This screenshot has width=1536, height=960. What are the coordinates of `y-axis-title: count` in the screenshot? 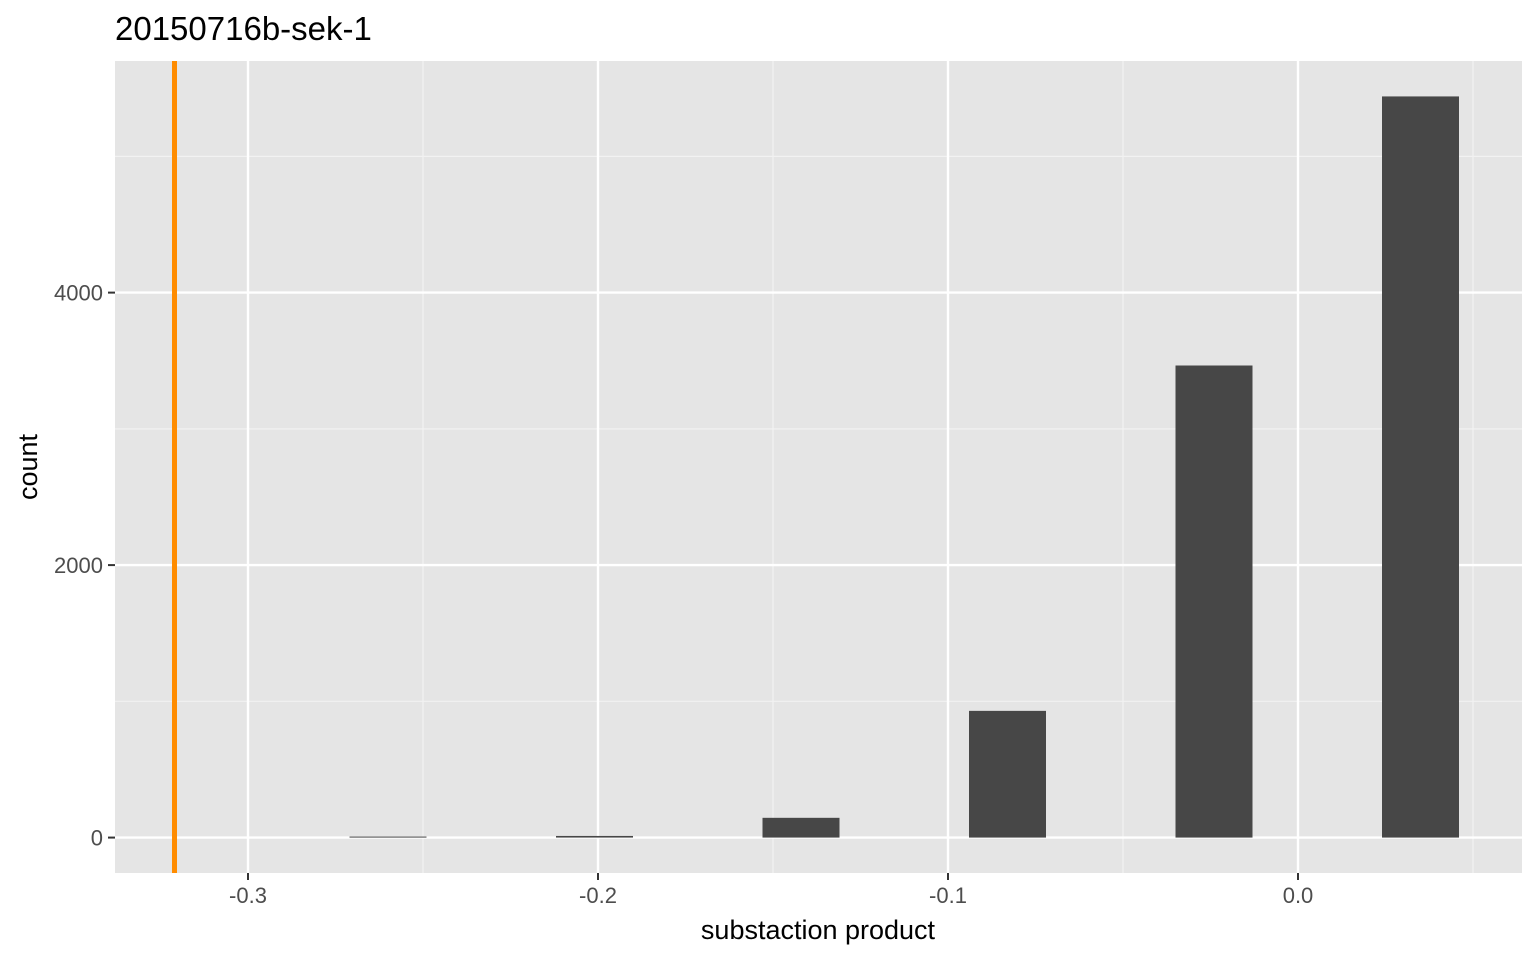 It's located at (28, 466).